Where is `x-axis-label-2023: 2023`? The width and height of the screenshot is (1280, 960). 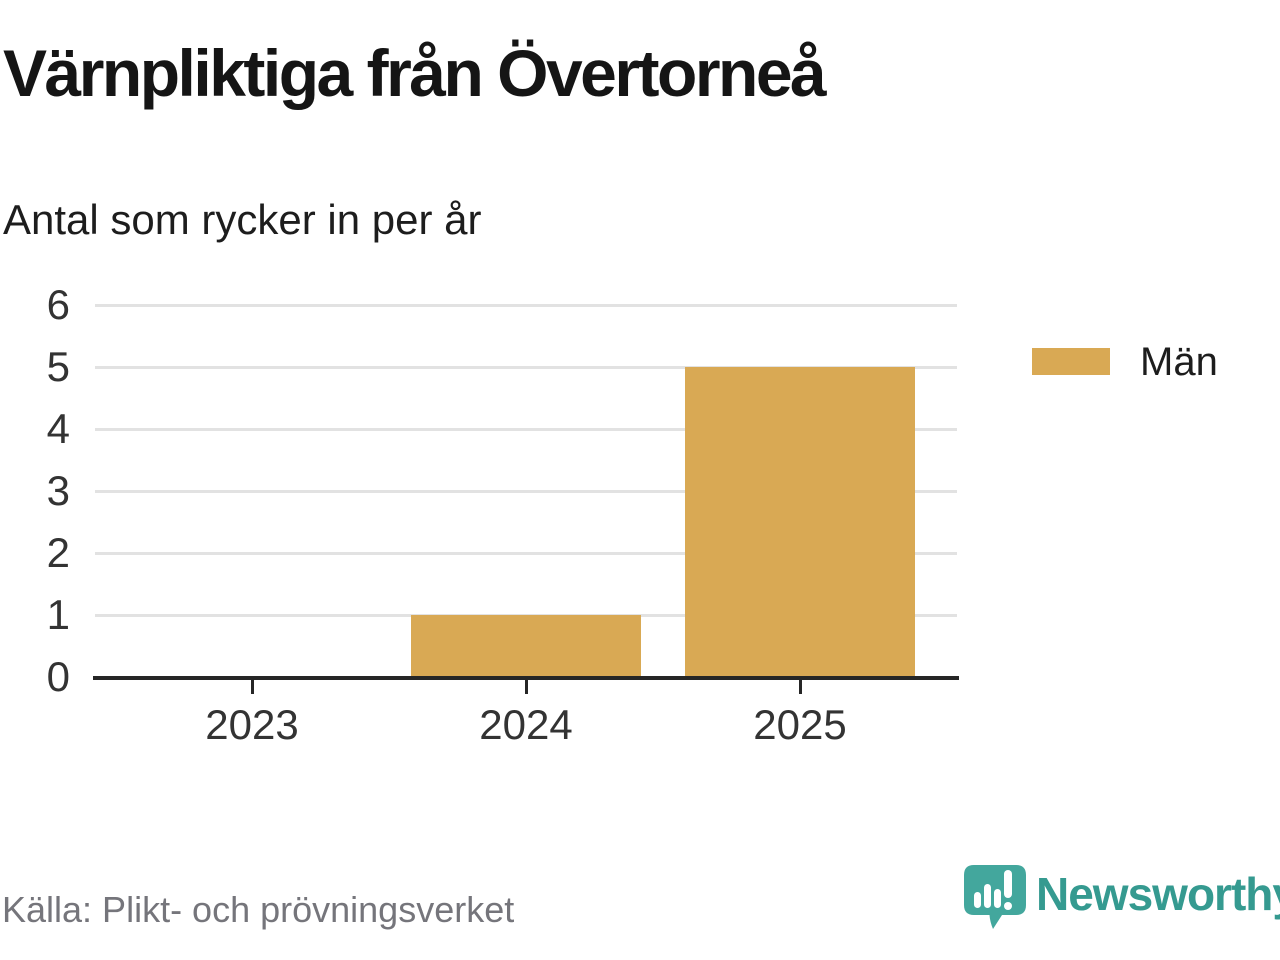 x-axis-label-2023: 2023 is located at coordinates (252, 724).